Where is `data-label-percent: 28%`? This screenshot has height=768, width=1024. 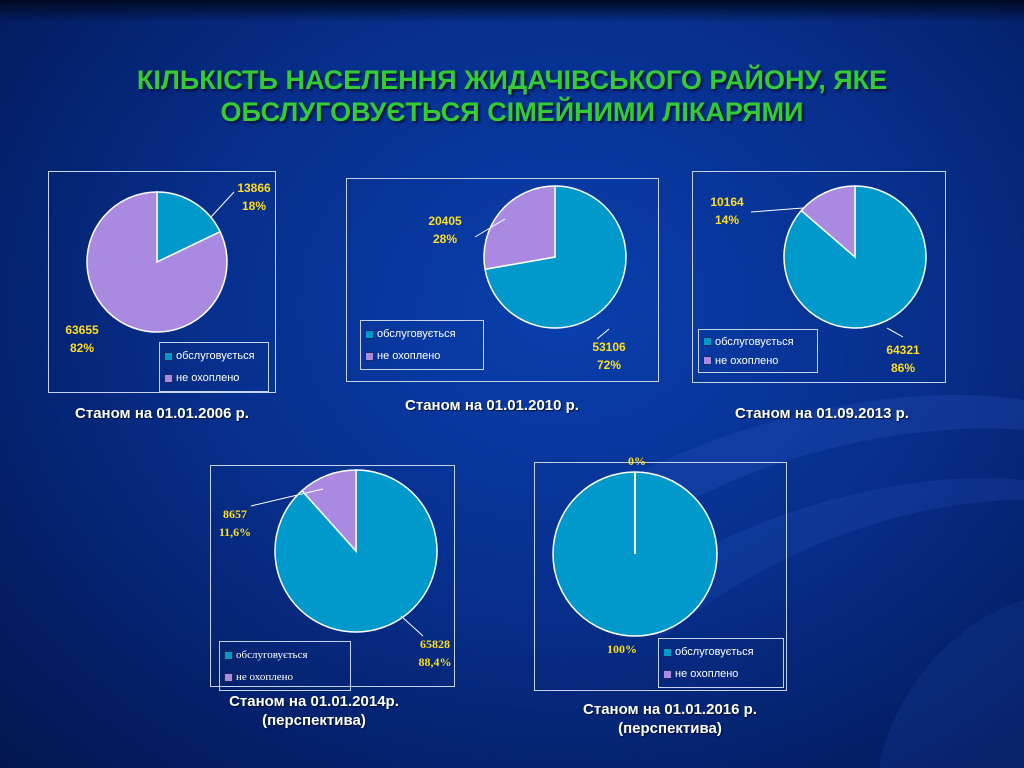
data-label-percent: 28% is located at coordinates (445, 239).